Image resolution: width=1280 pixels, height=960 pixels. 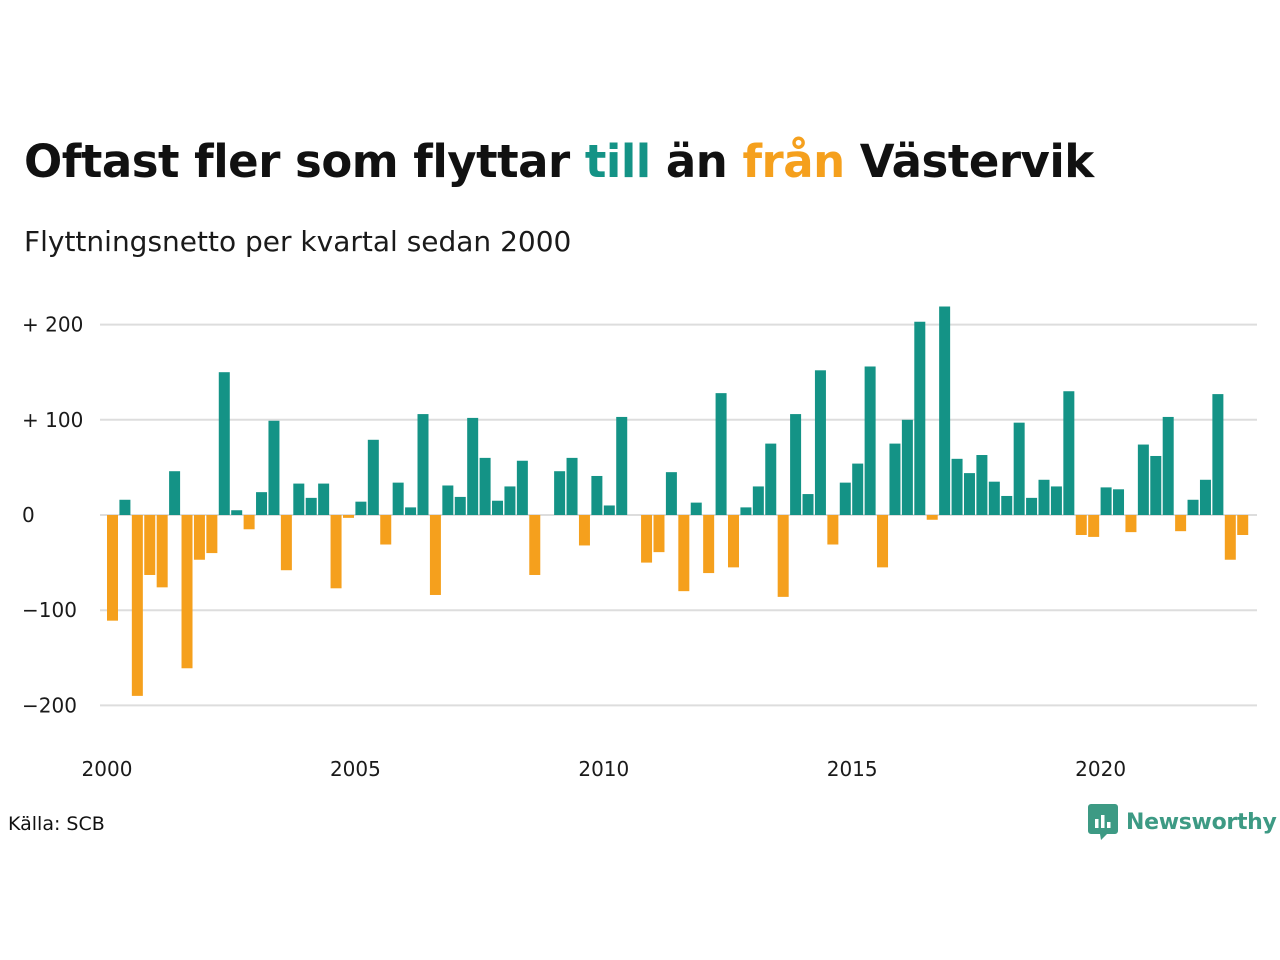 What do you see at coordinates (1201, 822) in the screenshot?
I see `brand-name: Newsworthy` at bounding box center [1201, 822].